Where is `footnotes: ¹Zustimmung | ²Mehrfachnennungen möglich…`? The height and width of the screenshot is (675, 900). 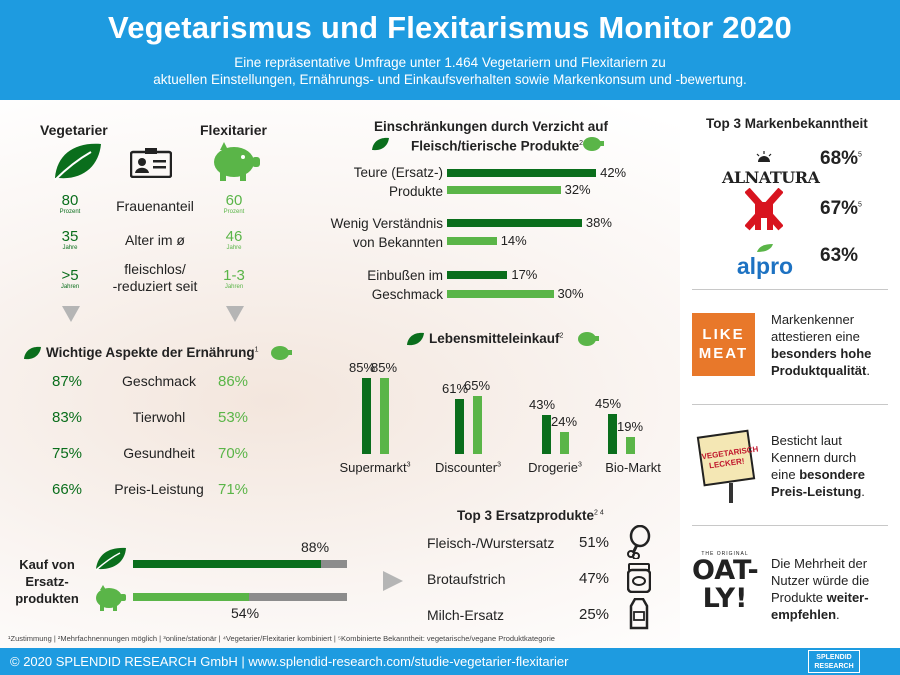 footnotes: ¹Zustimmung | ²Mehrfachnennungen möglich… is located at coordinates (281, 638).